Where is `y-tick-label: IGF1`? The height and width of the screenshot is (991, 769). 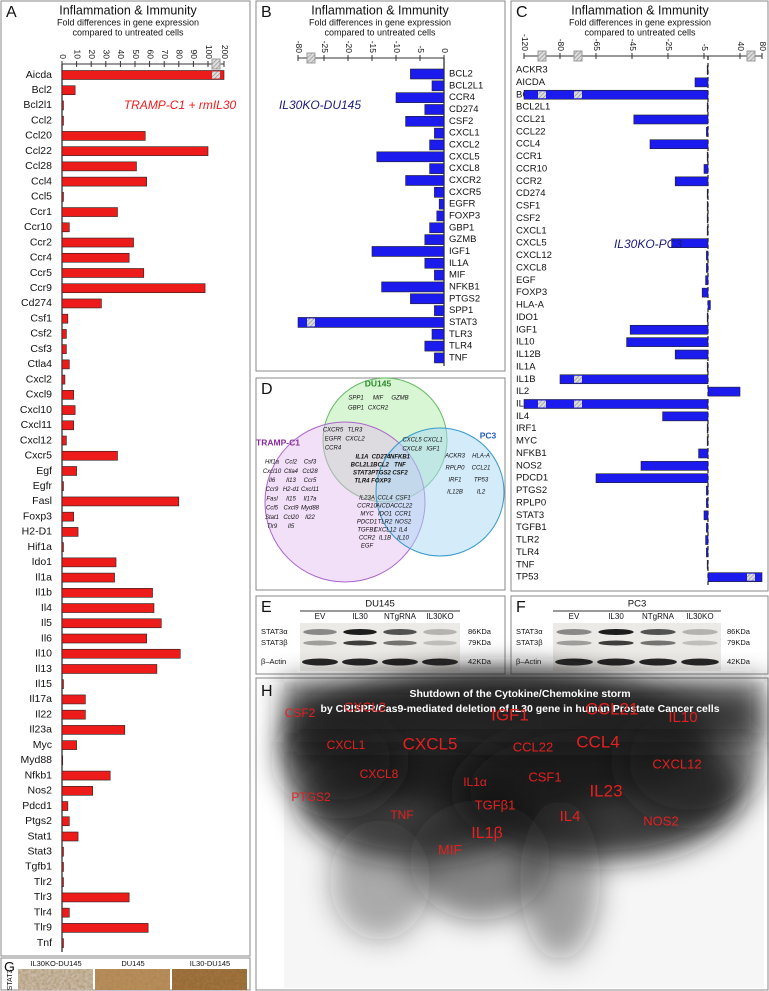
y-tick-label: IGF1 is located at coordinates (526, 329).